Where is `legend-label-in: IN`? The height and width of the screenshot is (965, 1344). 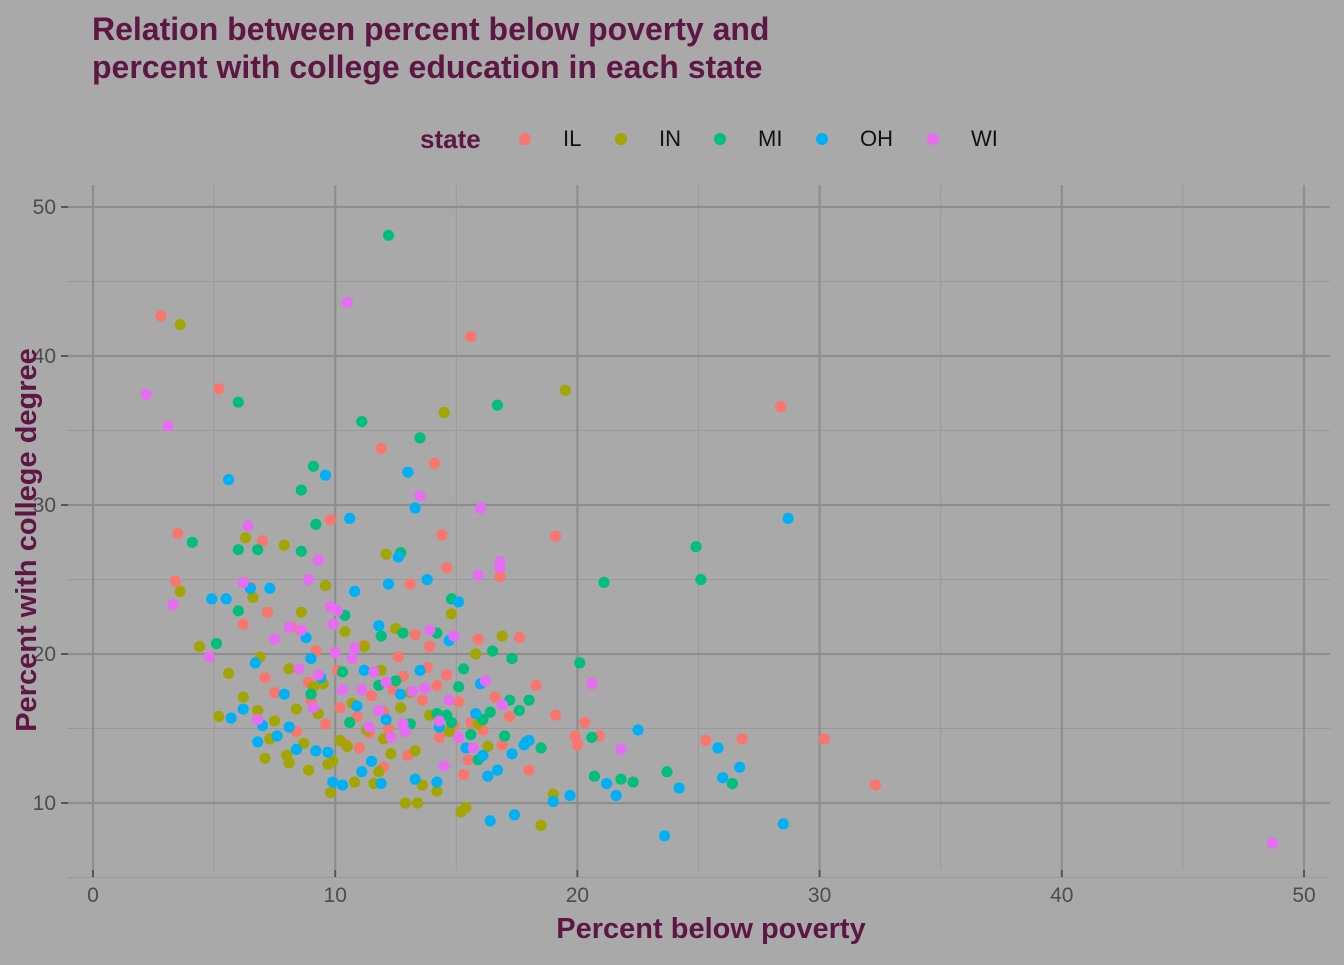 legend-label-in: IN is located at coordinates (670, 138).